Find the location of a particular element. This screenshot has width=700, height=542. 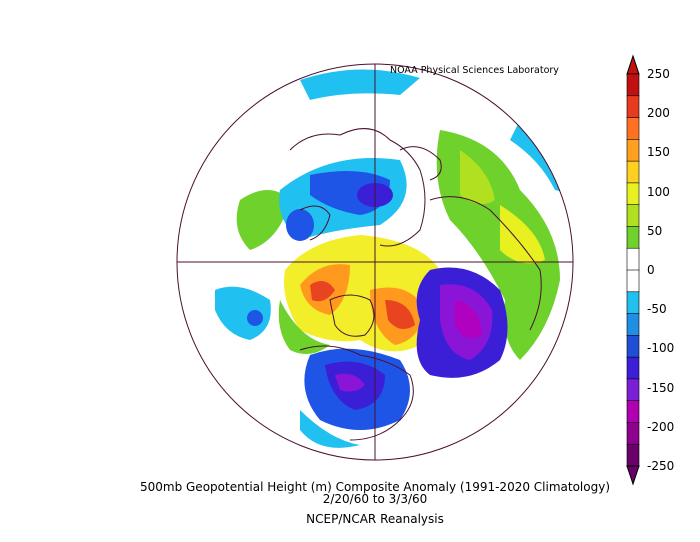

credit-label: NOAA Physical Sciences Laboratory is located at coordinates (474, 70).